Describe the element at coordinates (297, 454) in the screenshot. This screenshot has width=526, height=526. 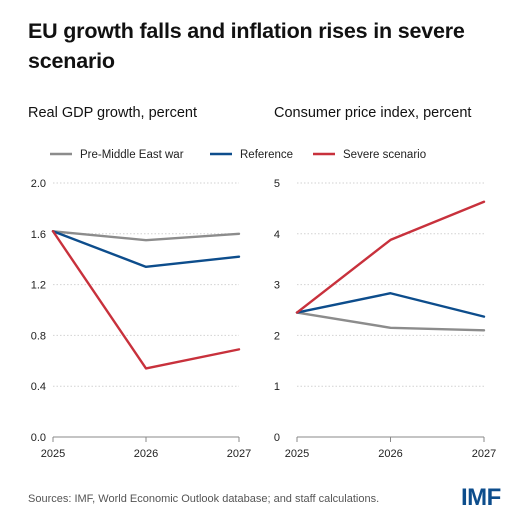
I see `x-tick-label-1-0: 2025` at that location.